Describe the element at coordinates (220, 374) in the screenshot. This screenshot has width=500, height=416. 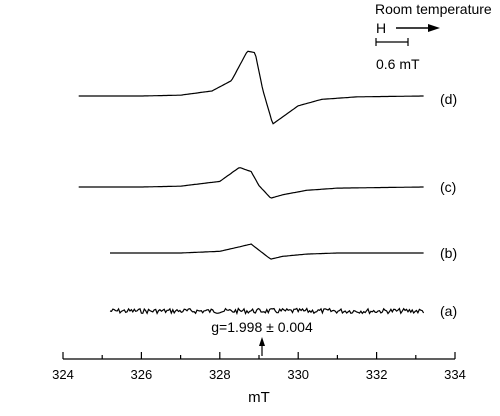
I see `x-tick-label: 328` at that location.